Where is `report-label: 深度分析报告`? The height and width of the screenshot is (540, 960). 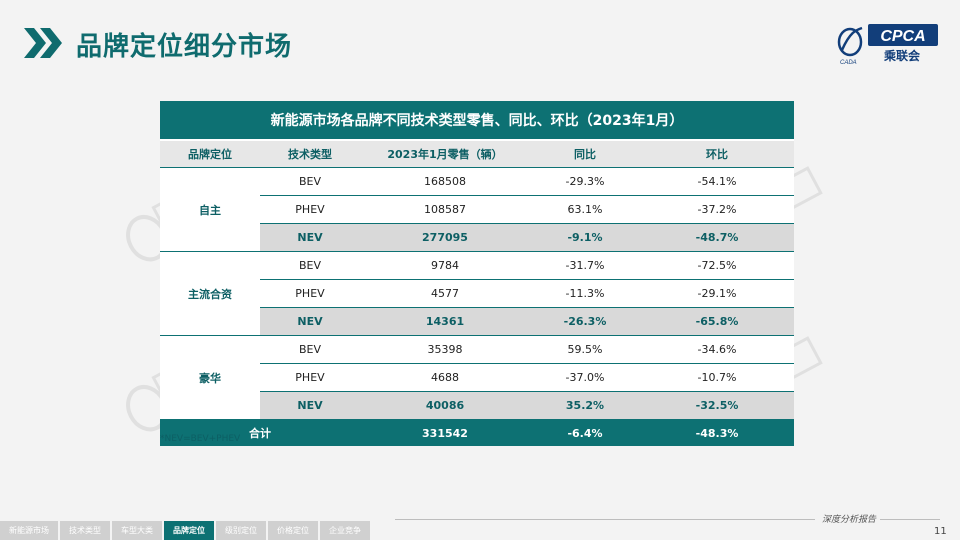 report-label: 深度分析报告 is located at coordinates (849, 520).